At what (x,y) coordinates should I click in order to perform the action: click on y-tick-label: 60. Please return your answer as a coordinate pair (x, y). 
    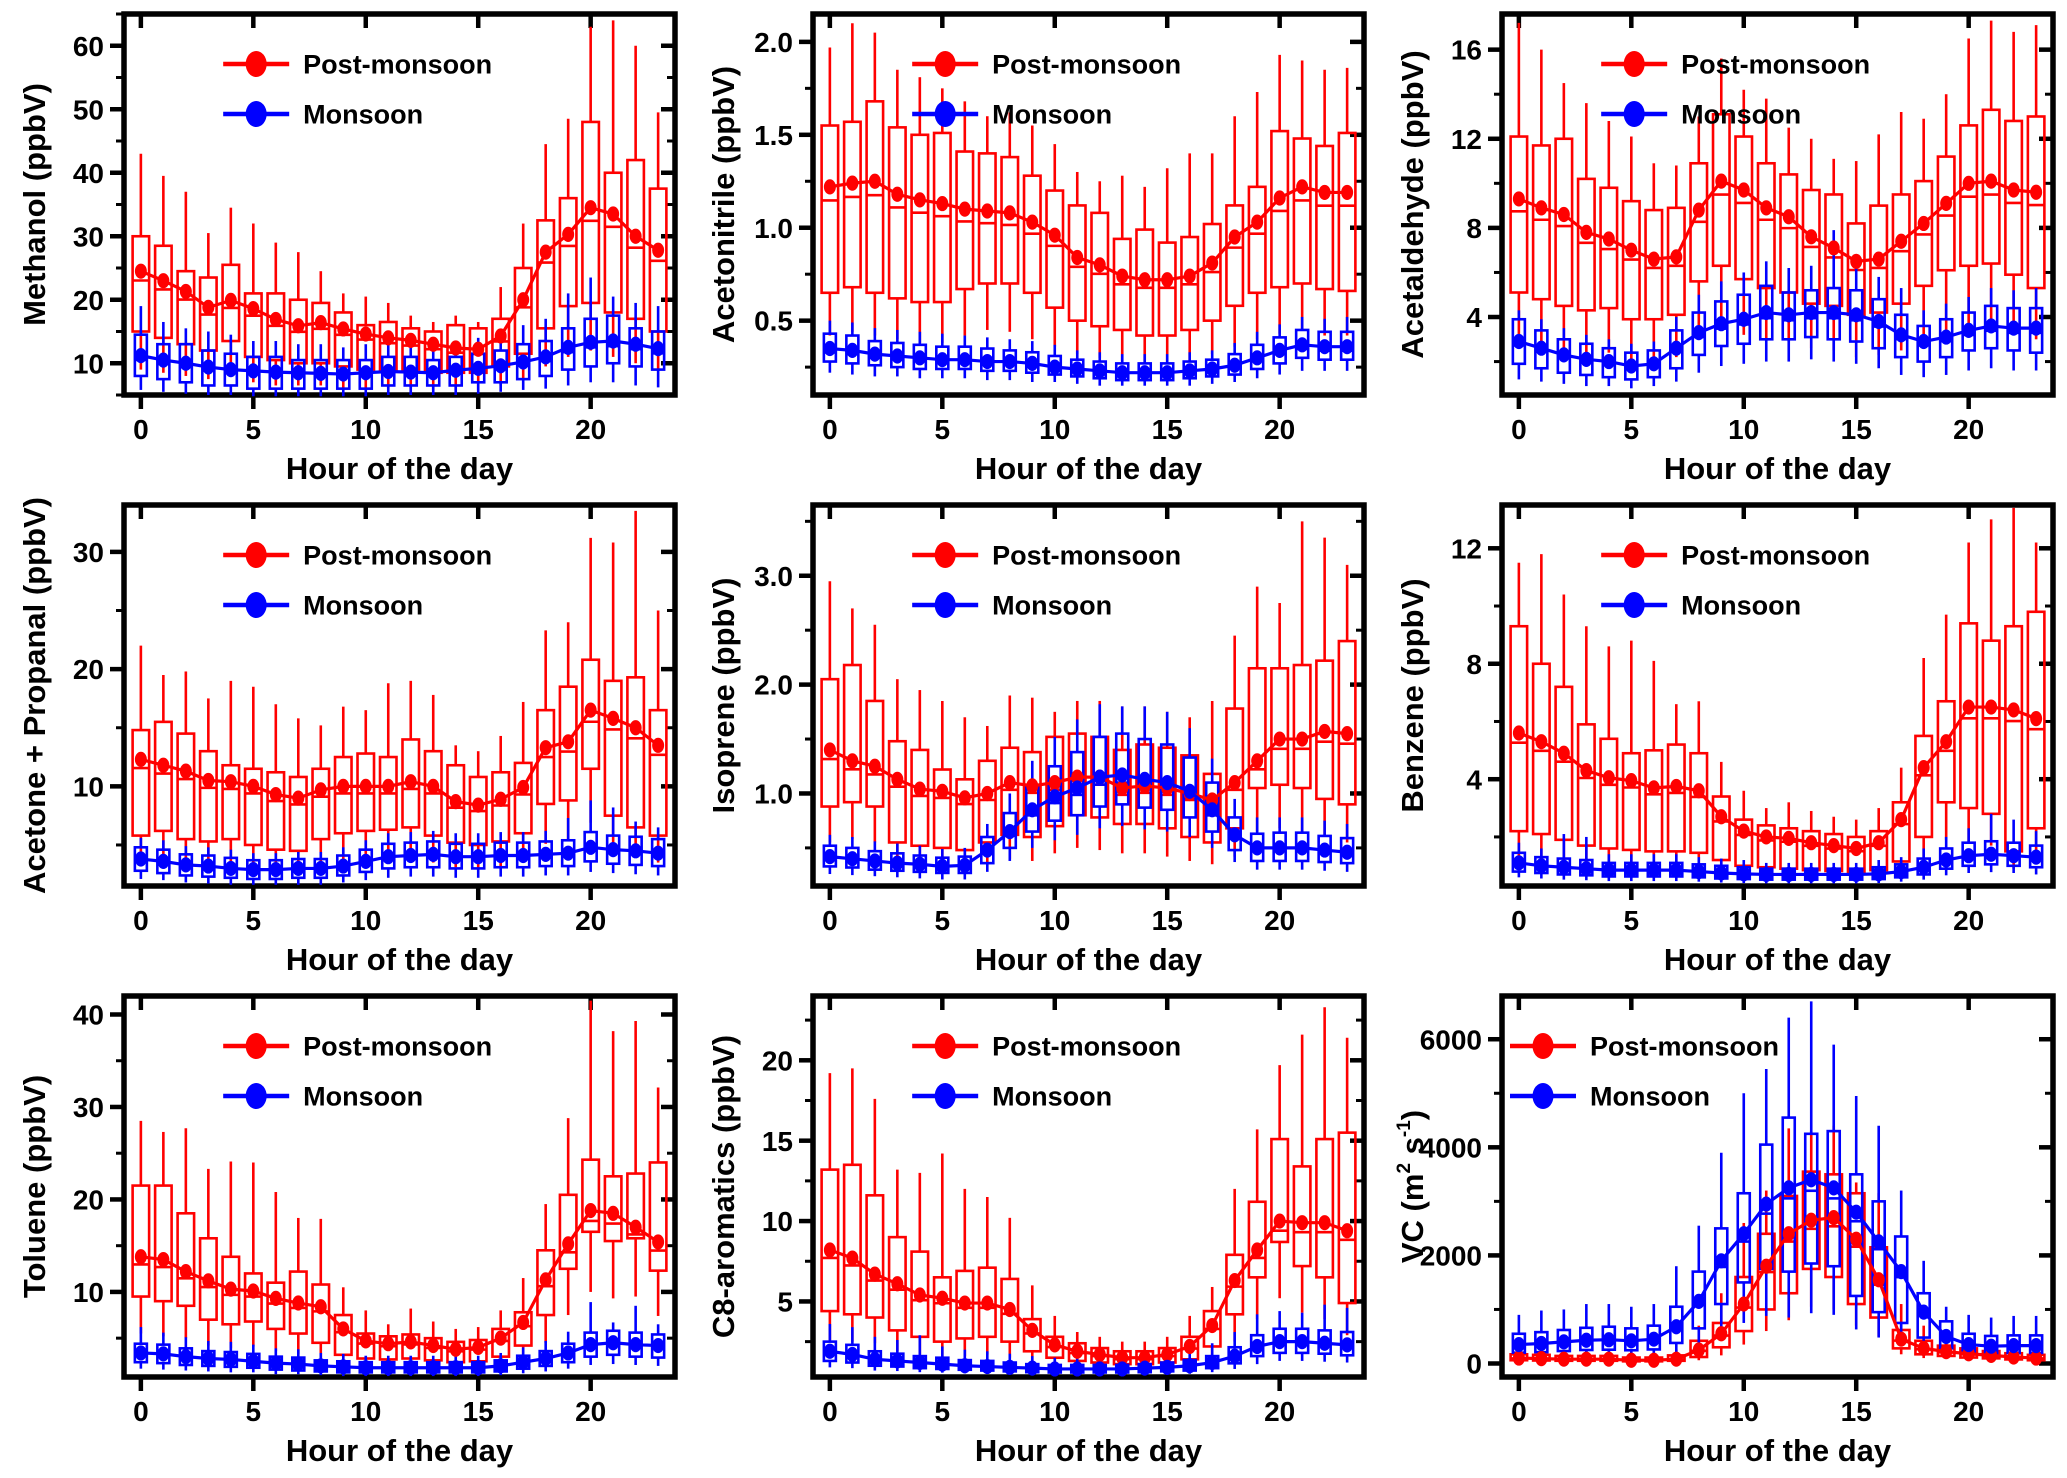
    Looking at the image, I should click on (88, 46).